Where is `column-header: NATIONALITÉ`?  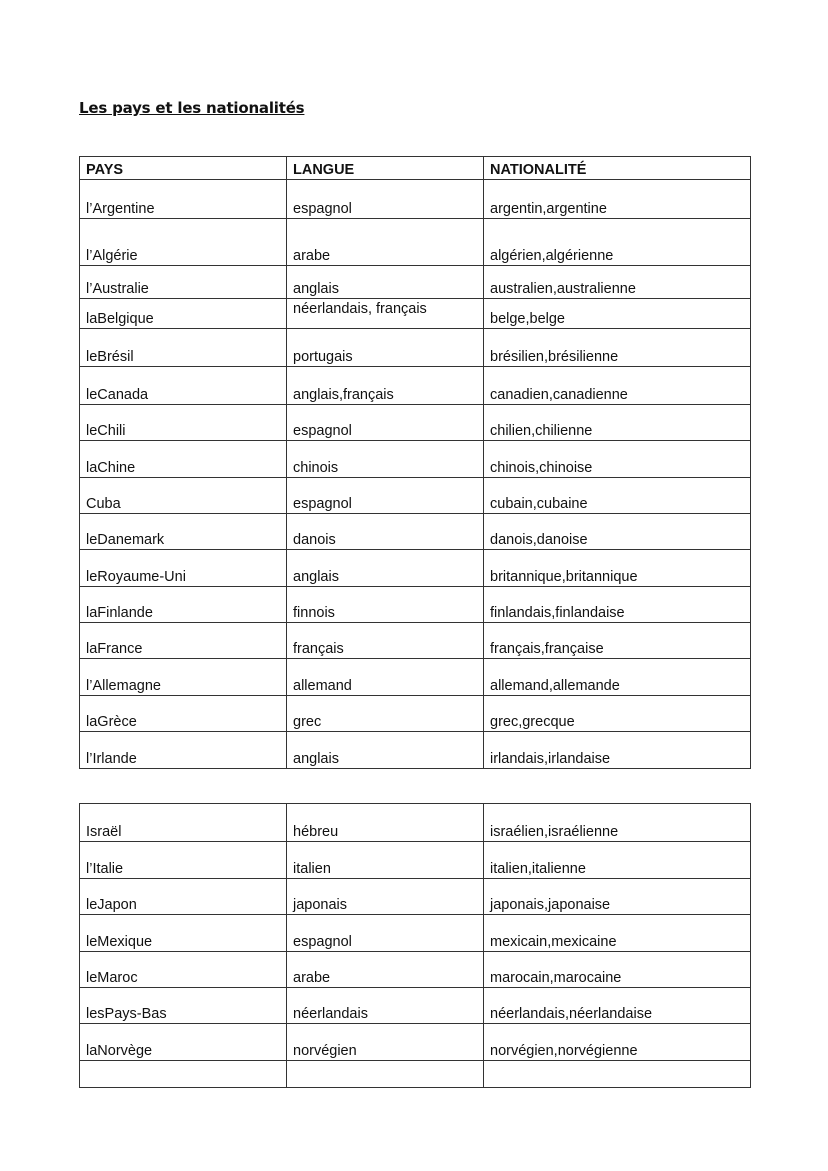
column-header: NATIONALITÉ is located at coordinates (617, 168).